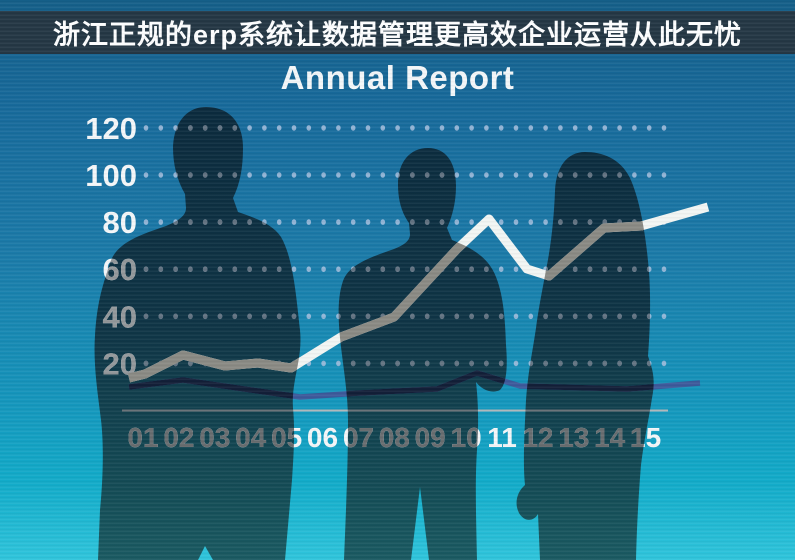 Image resolution: width=795 pixels, height=560 pixels. I want to click on x-tick-label: 09, so click(430, 437).